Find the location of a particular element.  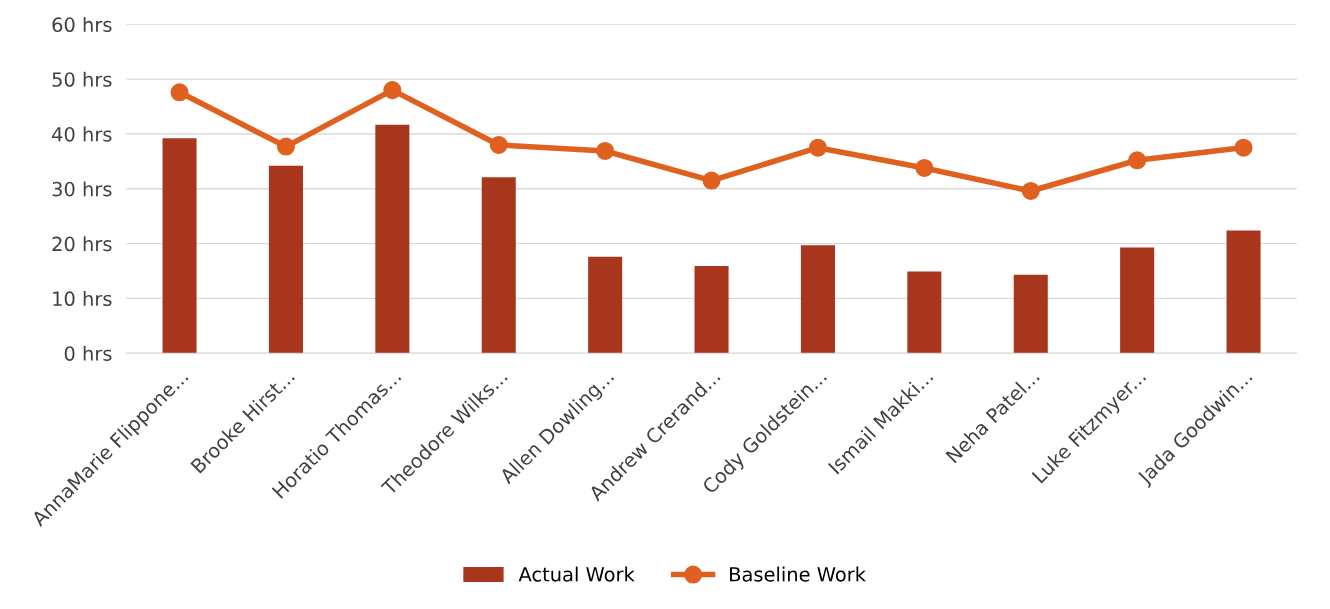

y-tick-label: 0 hrs is located at coordinates (88, 353).